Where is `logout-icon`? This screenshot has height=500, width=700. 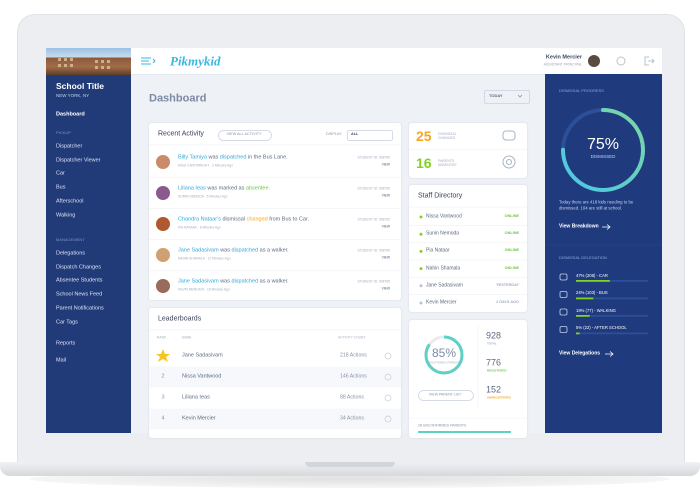
logout-icon is located at coordinates (649, 61).